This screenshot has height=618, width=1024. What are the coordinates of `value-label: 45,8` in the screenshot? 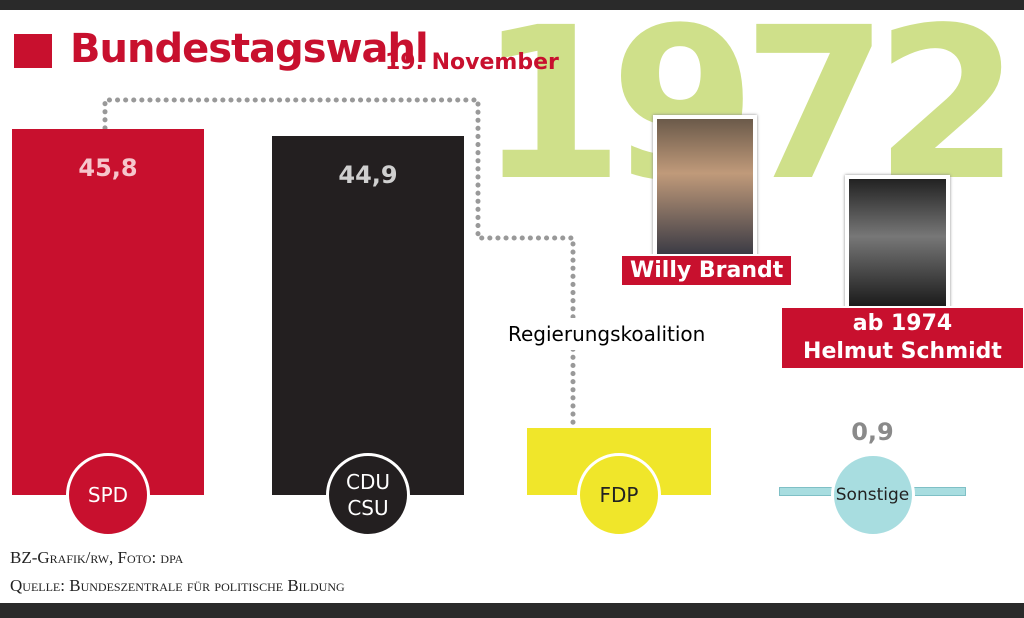 It's located at (108, 167).